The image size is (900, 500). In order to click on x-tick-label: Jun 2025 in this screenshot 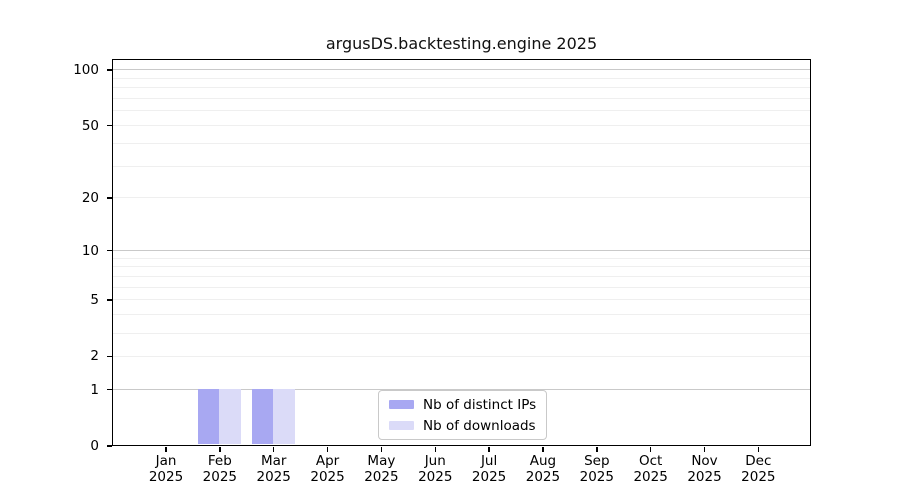, I will do `click(435, 469)`.